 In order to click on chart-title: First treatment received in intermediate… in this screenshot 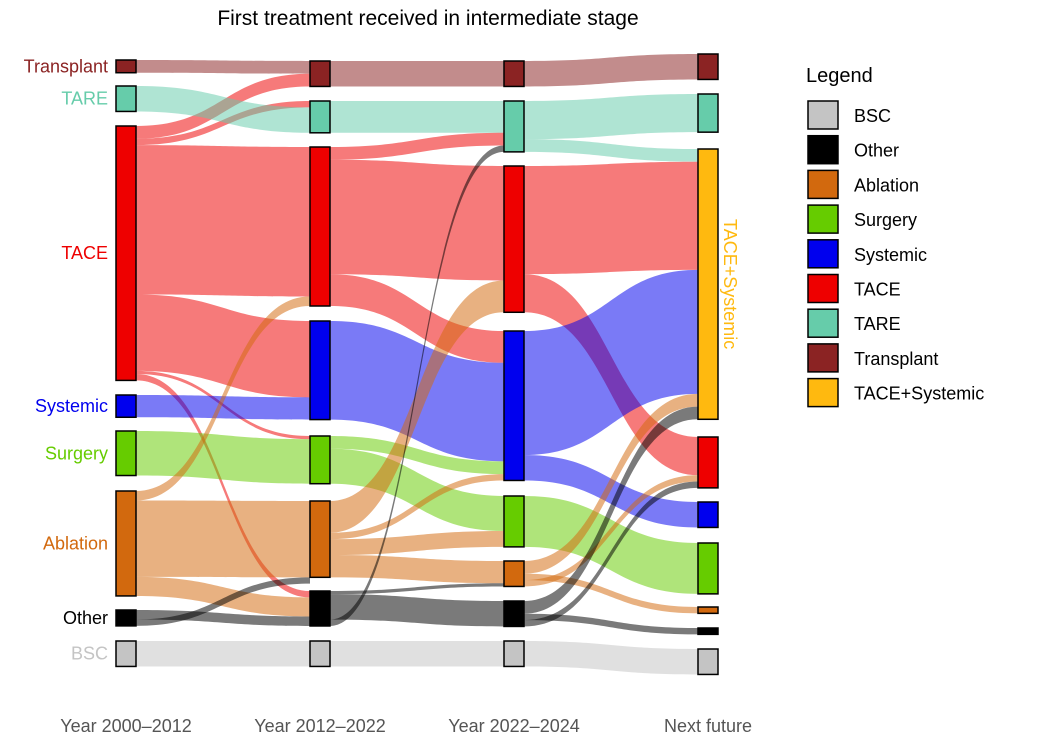, I will do `click(427, 18)`.